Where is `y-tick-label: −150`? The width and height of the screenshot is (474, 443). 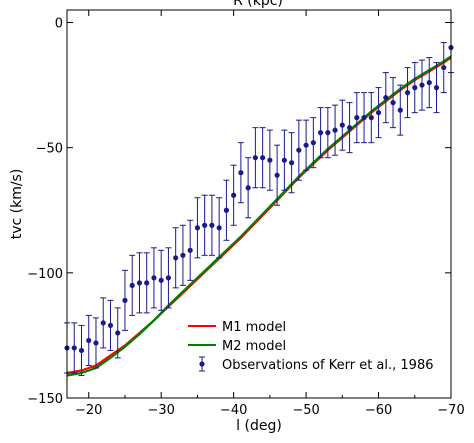 y-tick-label: −150 is located at coordinates (45, 399).